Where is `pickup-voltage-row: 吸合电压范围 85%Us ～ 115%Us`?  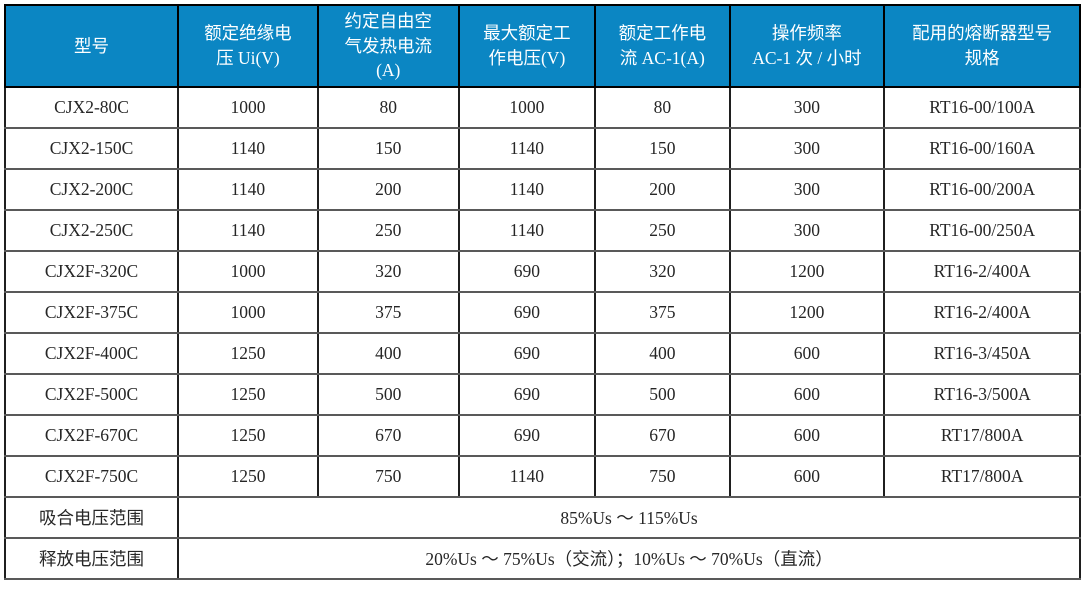
pickup-voltage-row: 吸合电压范围 85%Us ～ 115%Us is located at coordinates (542, 517).